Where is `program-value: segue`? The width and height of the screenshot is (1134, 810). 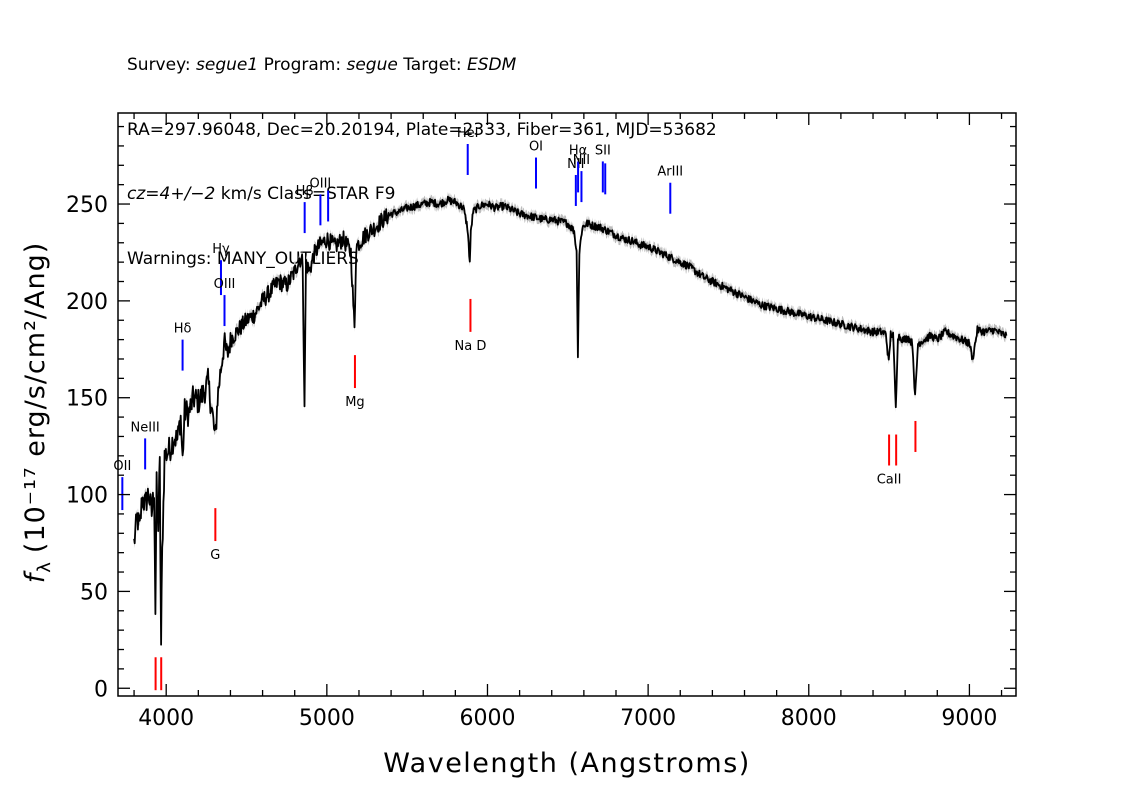 program-value: segue is located at coordinates (372, 65).